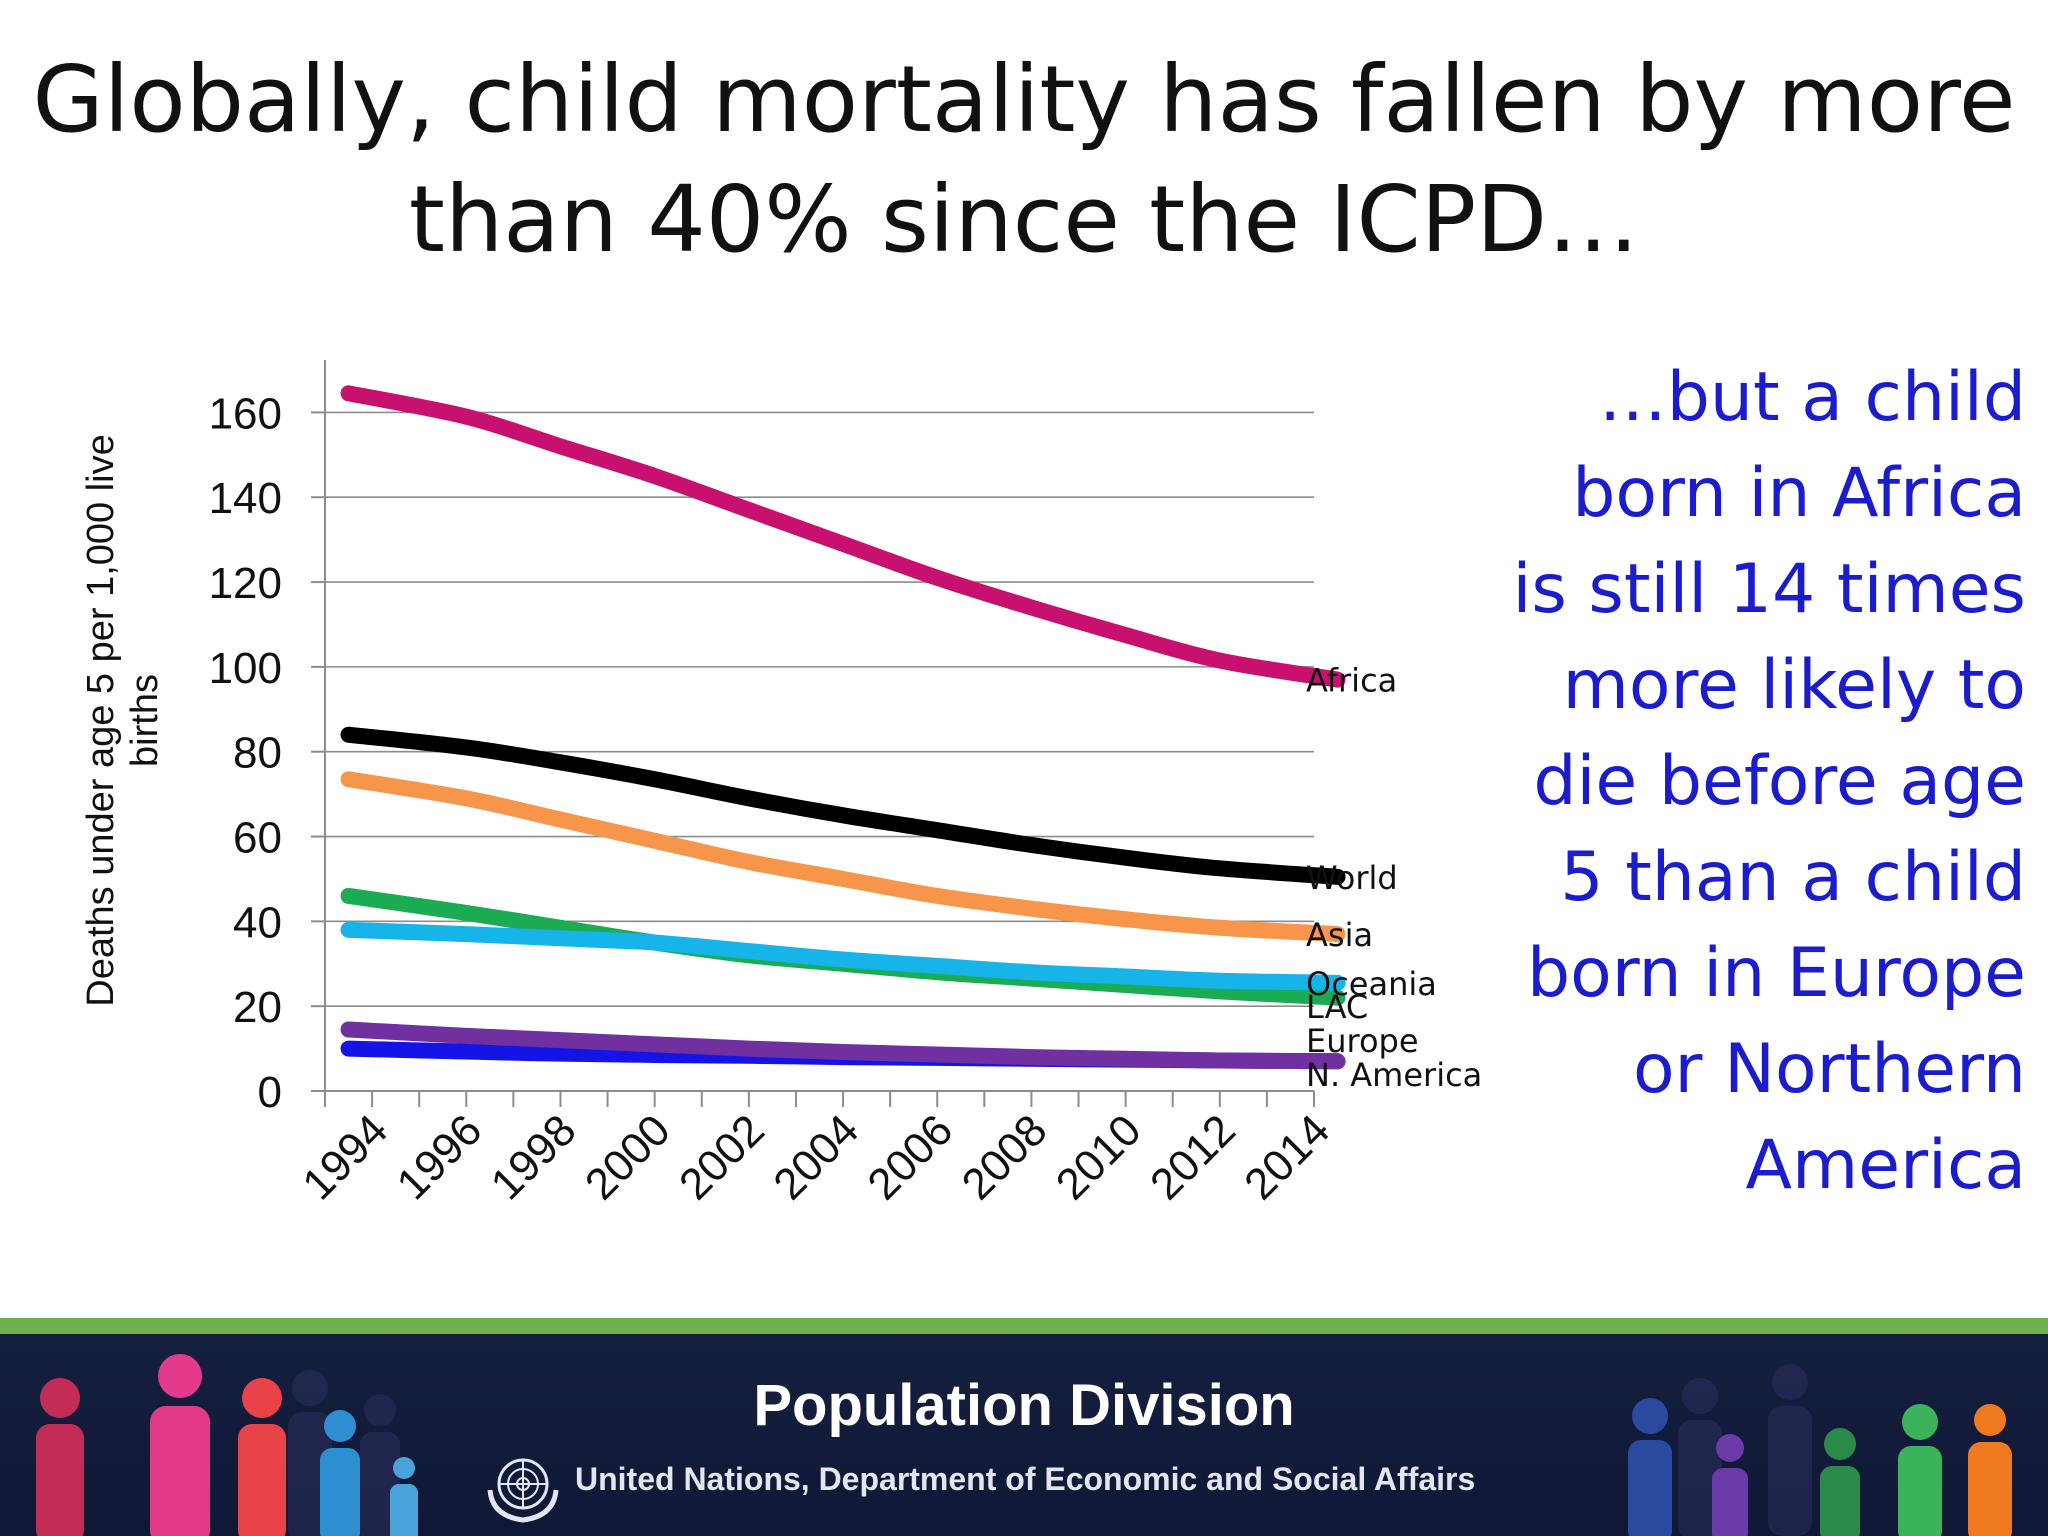  I want to click on series-line-oceania, so click(843, 956).